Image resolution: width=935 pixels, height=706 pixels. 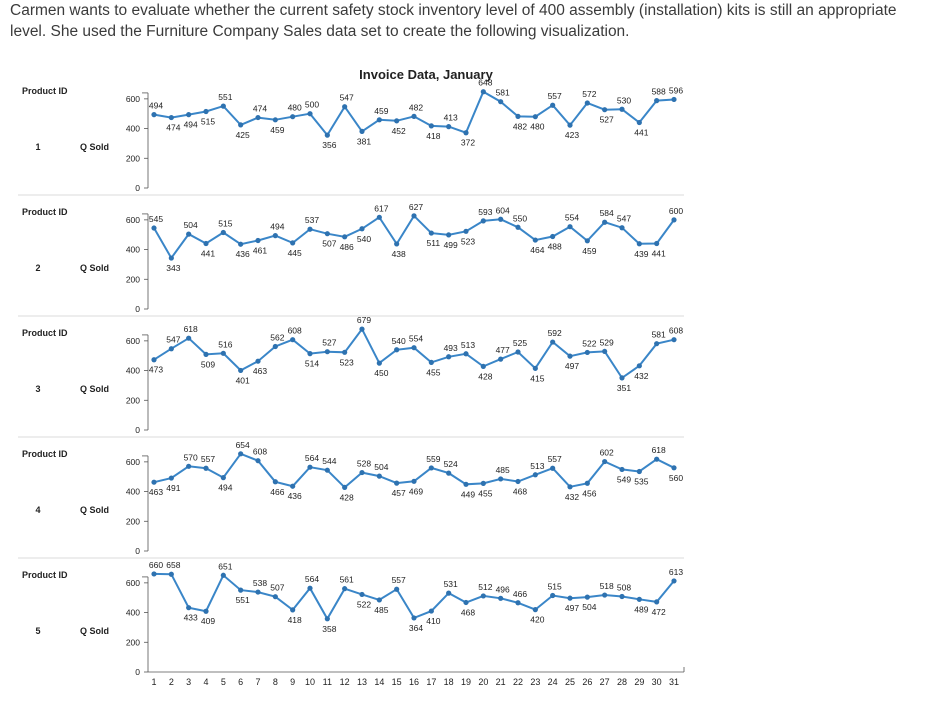 What do you see at coordinates (535, 682) in the screenshot?
I see `x-tick-label: 23` at bounding box center [535, 682].